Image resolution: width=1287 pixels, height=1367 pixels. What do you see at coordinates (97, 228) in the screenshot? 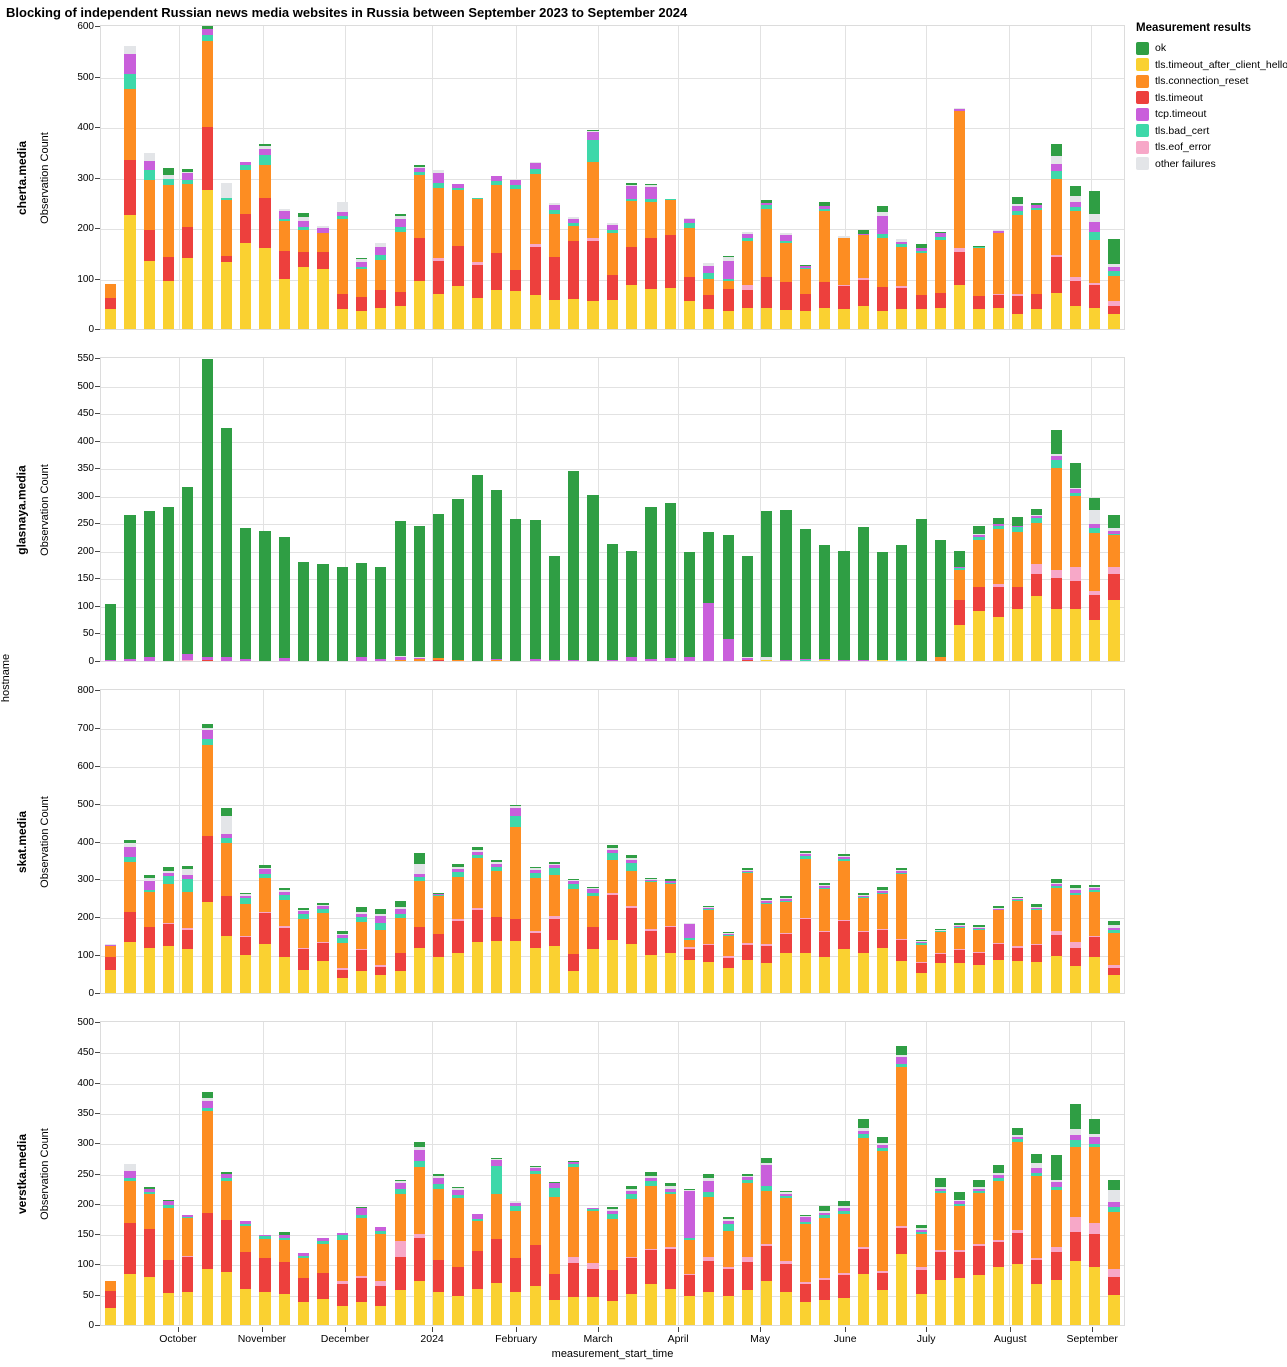
I see `y-tick-mark` at bounding box center [97, 228].